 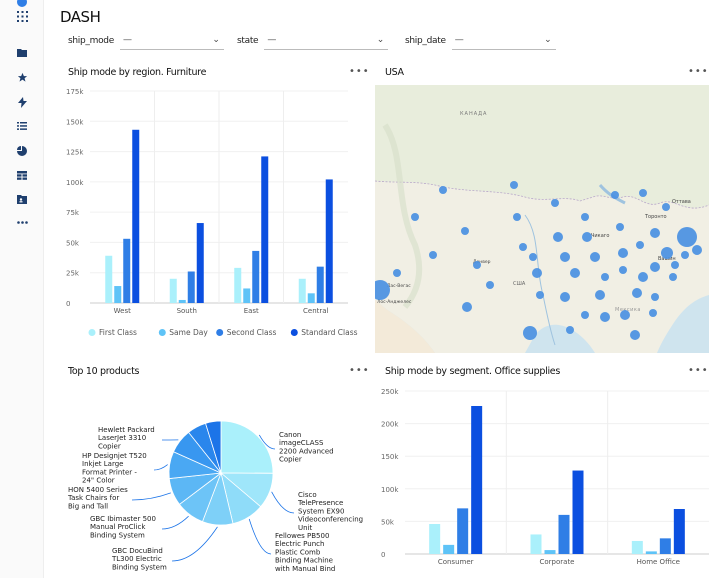 What do you see at coordinates (22, 77) in the screenshot?
I see `star-icon` at bounding box center [22, 77].